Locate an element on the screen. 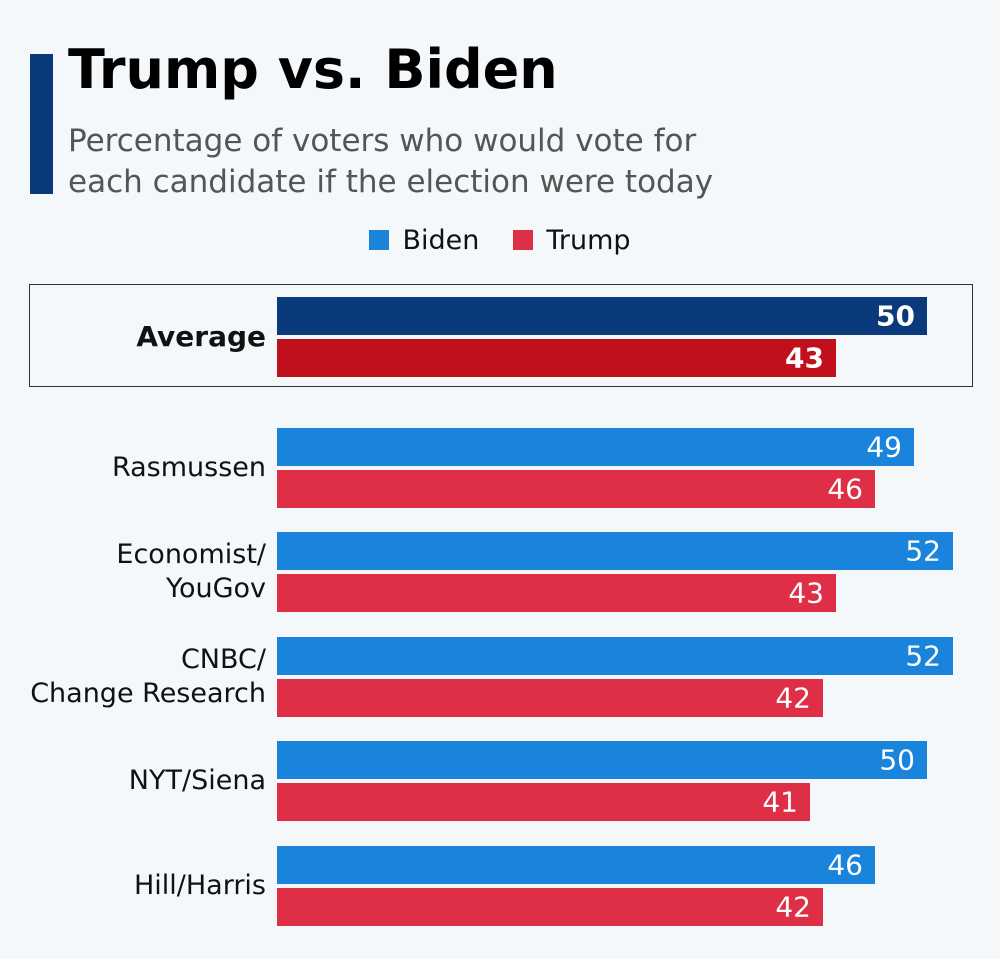 The image size is (1000, 959). title-accent-bar is located at coordinates (41, 124).